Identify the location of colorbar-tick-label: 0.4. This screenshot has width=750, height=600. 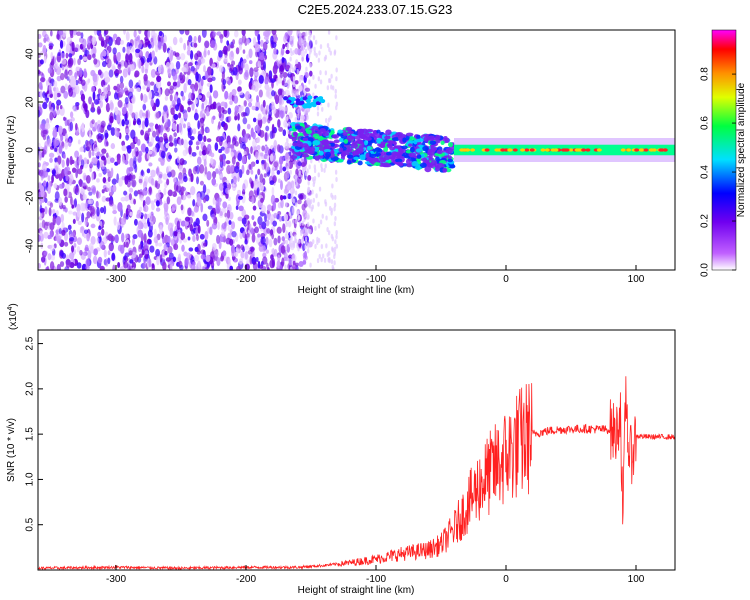
(705, 172).